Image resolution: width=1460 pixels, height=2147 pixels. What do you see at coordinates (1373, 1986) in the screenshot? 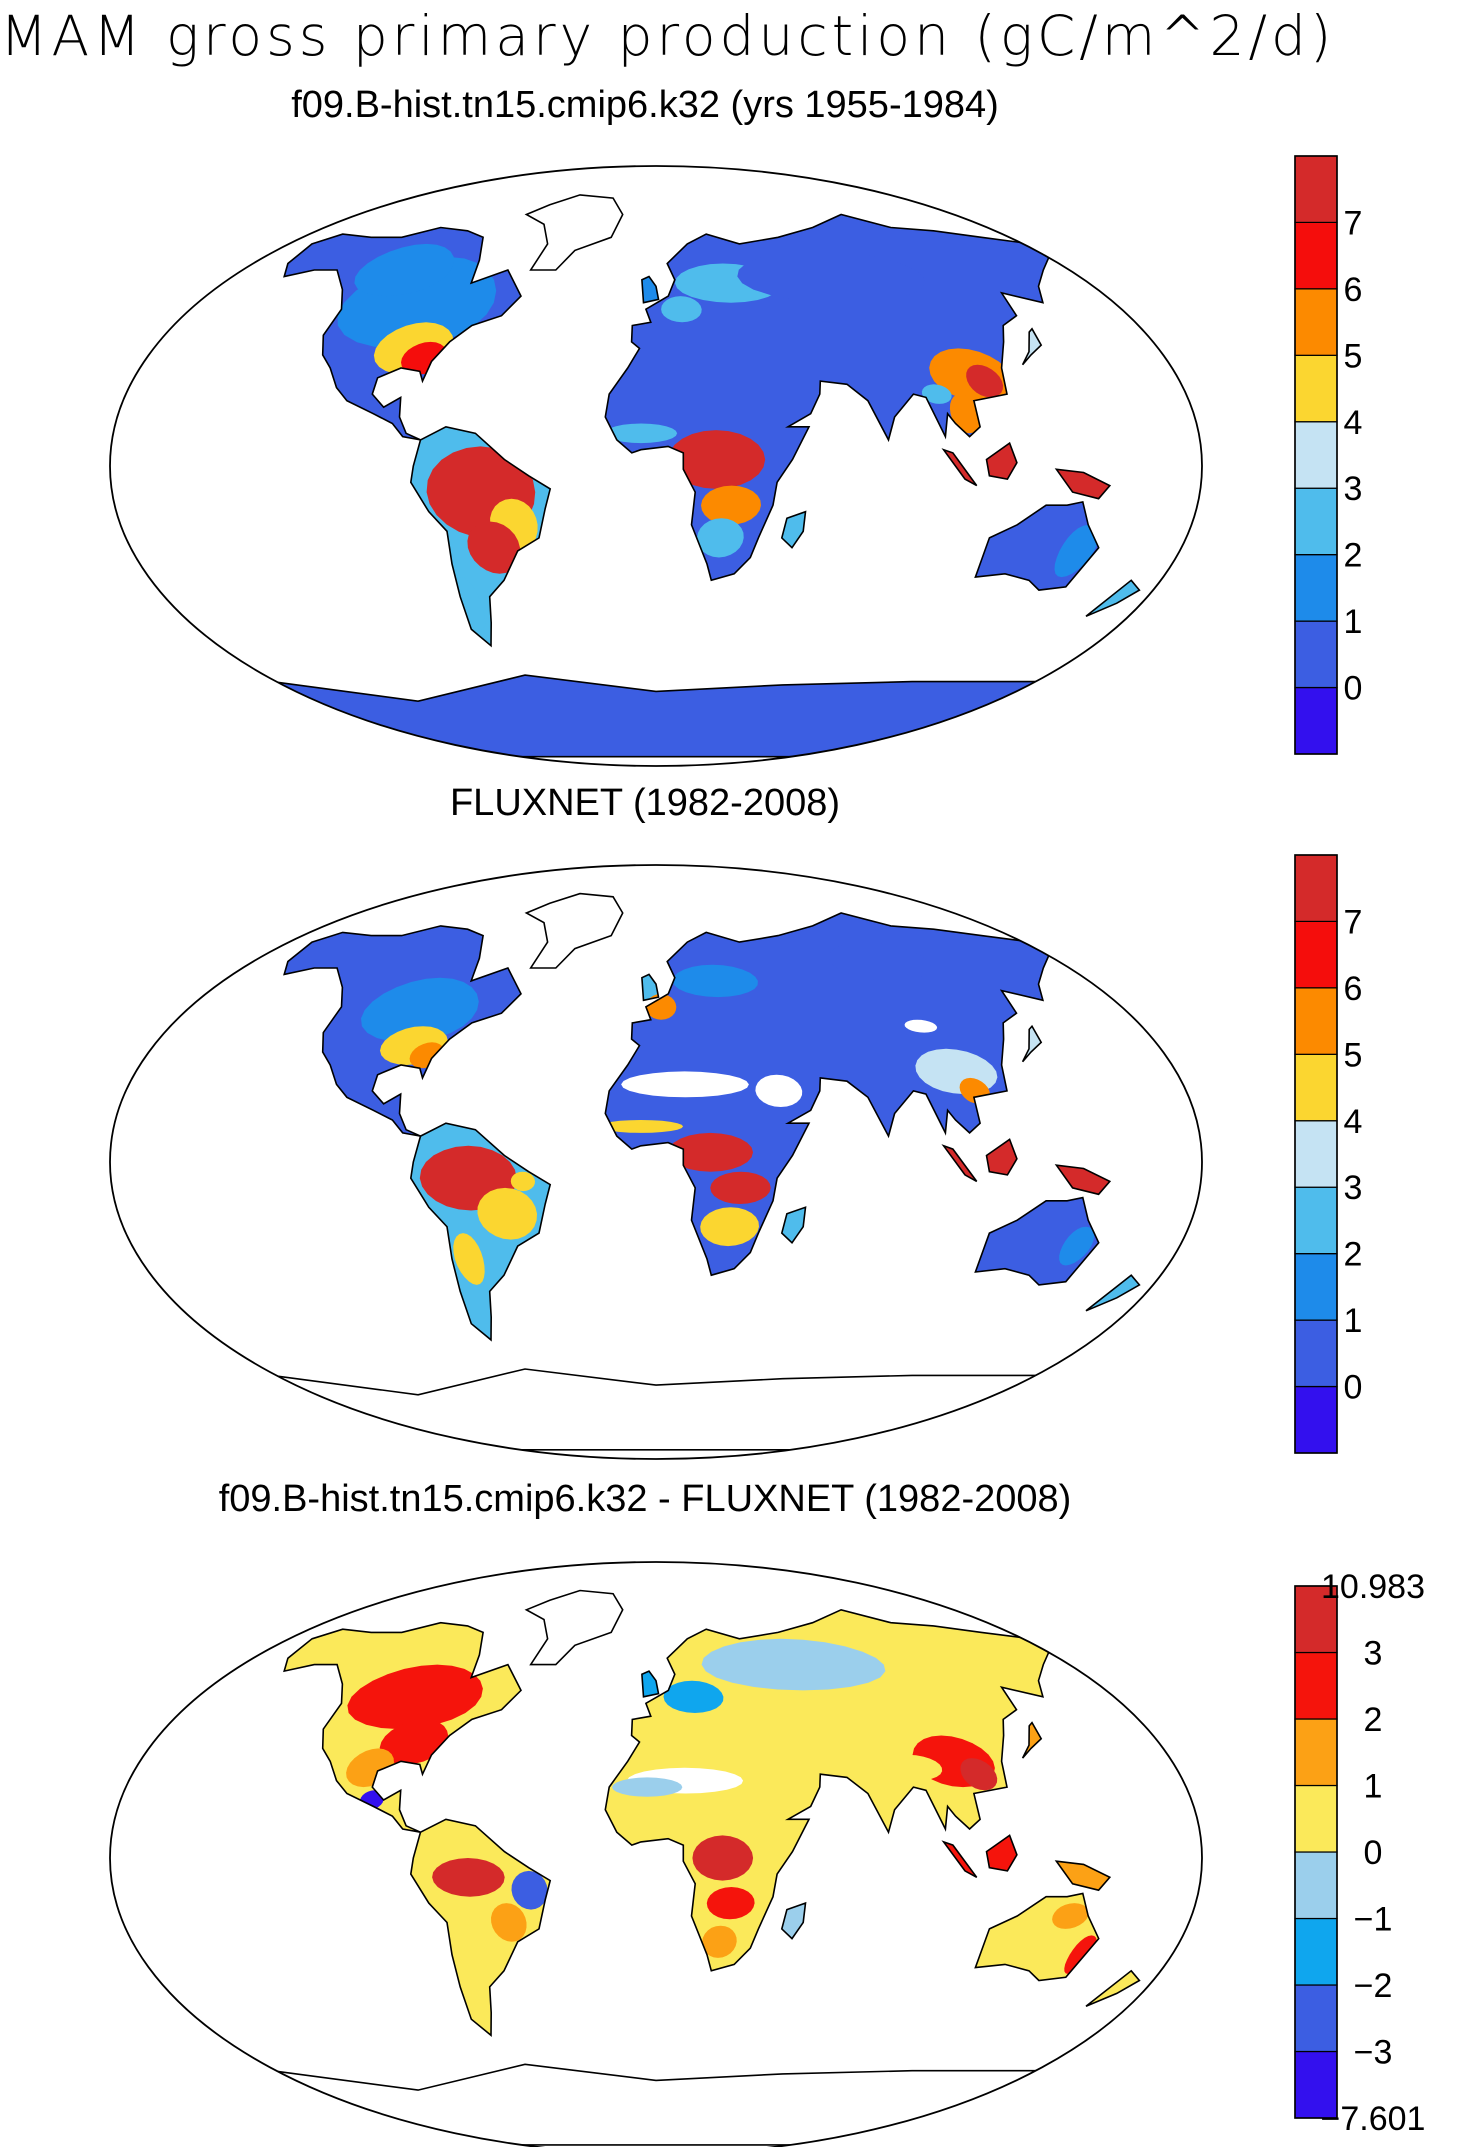
I see `colorbar-tick-label: −2` at bounding box center [1373, 1986].